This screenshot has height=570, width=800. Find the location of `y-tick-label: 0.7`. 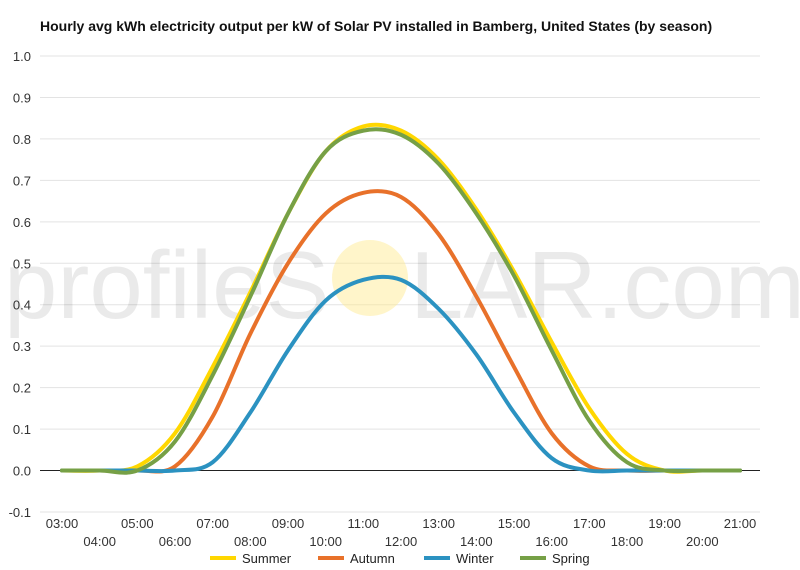

y-tick-label: 0.7 is located at coordinates (22, 180).